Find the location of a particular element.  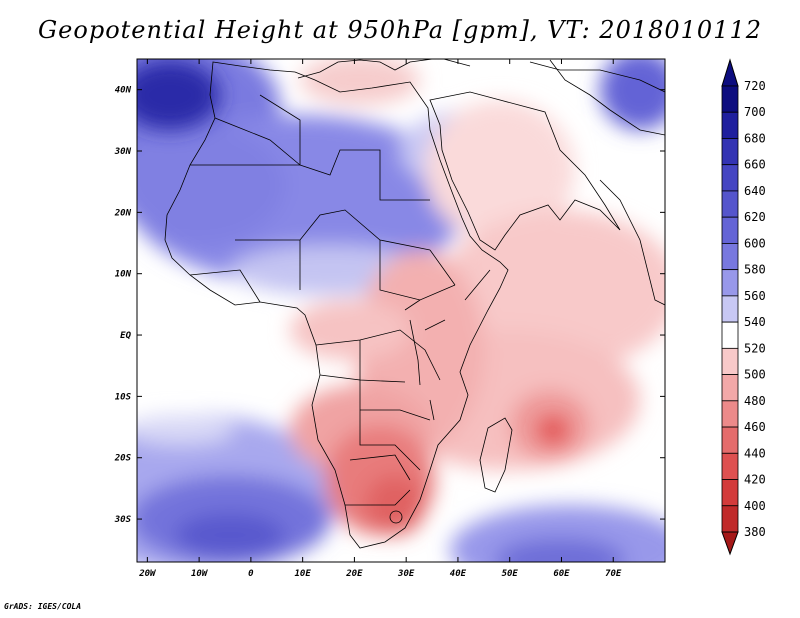

colorbar-label: 540 is located at coordinates (755, 322).